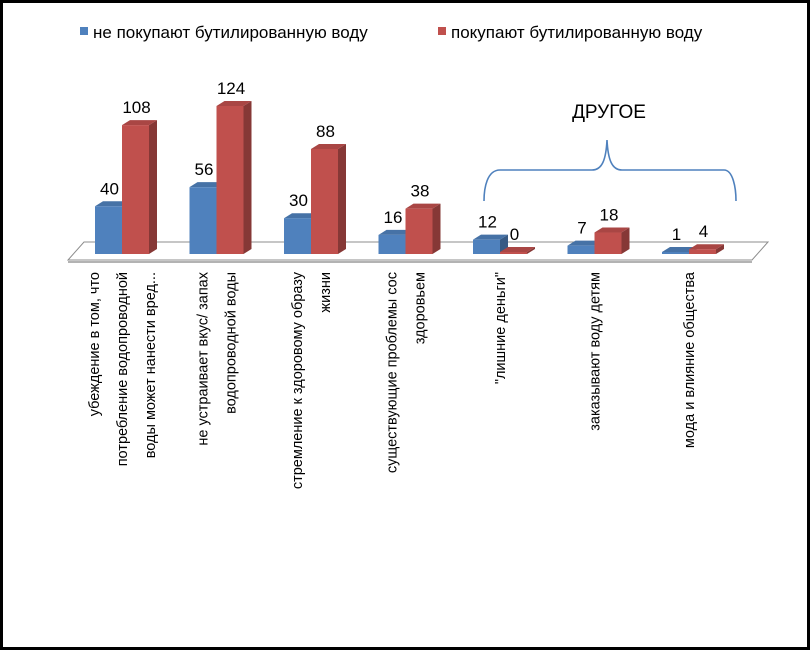  What do you see at coordinates (610, 170) in the screenshot?
I see `annotation-bracket` at bounding box center [610, 170].